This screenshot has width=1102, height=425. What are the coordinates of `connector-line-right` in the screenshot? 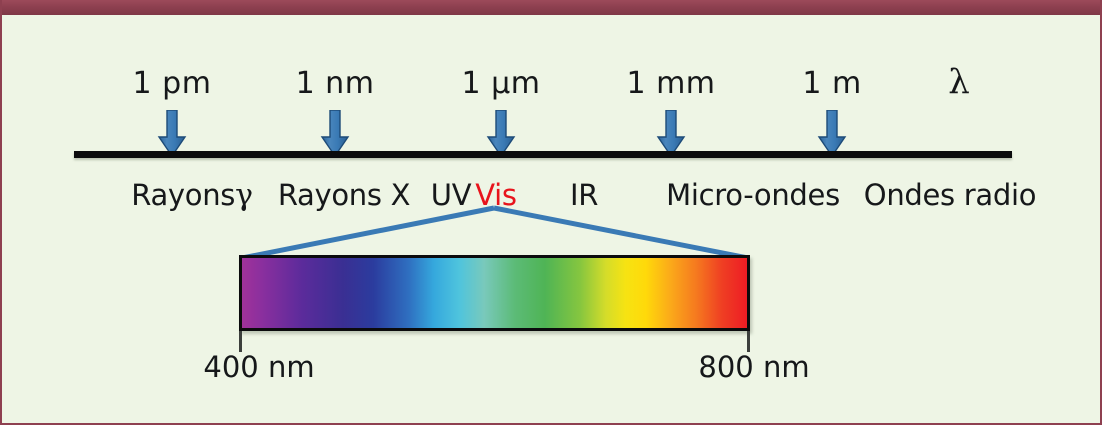 It's located at (621, 233).